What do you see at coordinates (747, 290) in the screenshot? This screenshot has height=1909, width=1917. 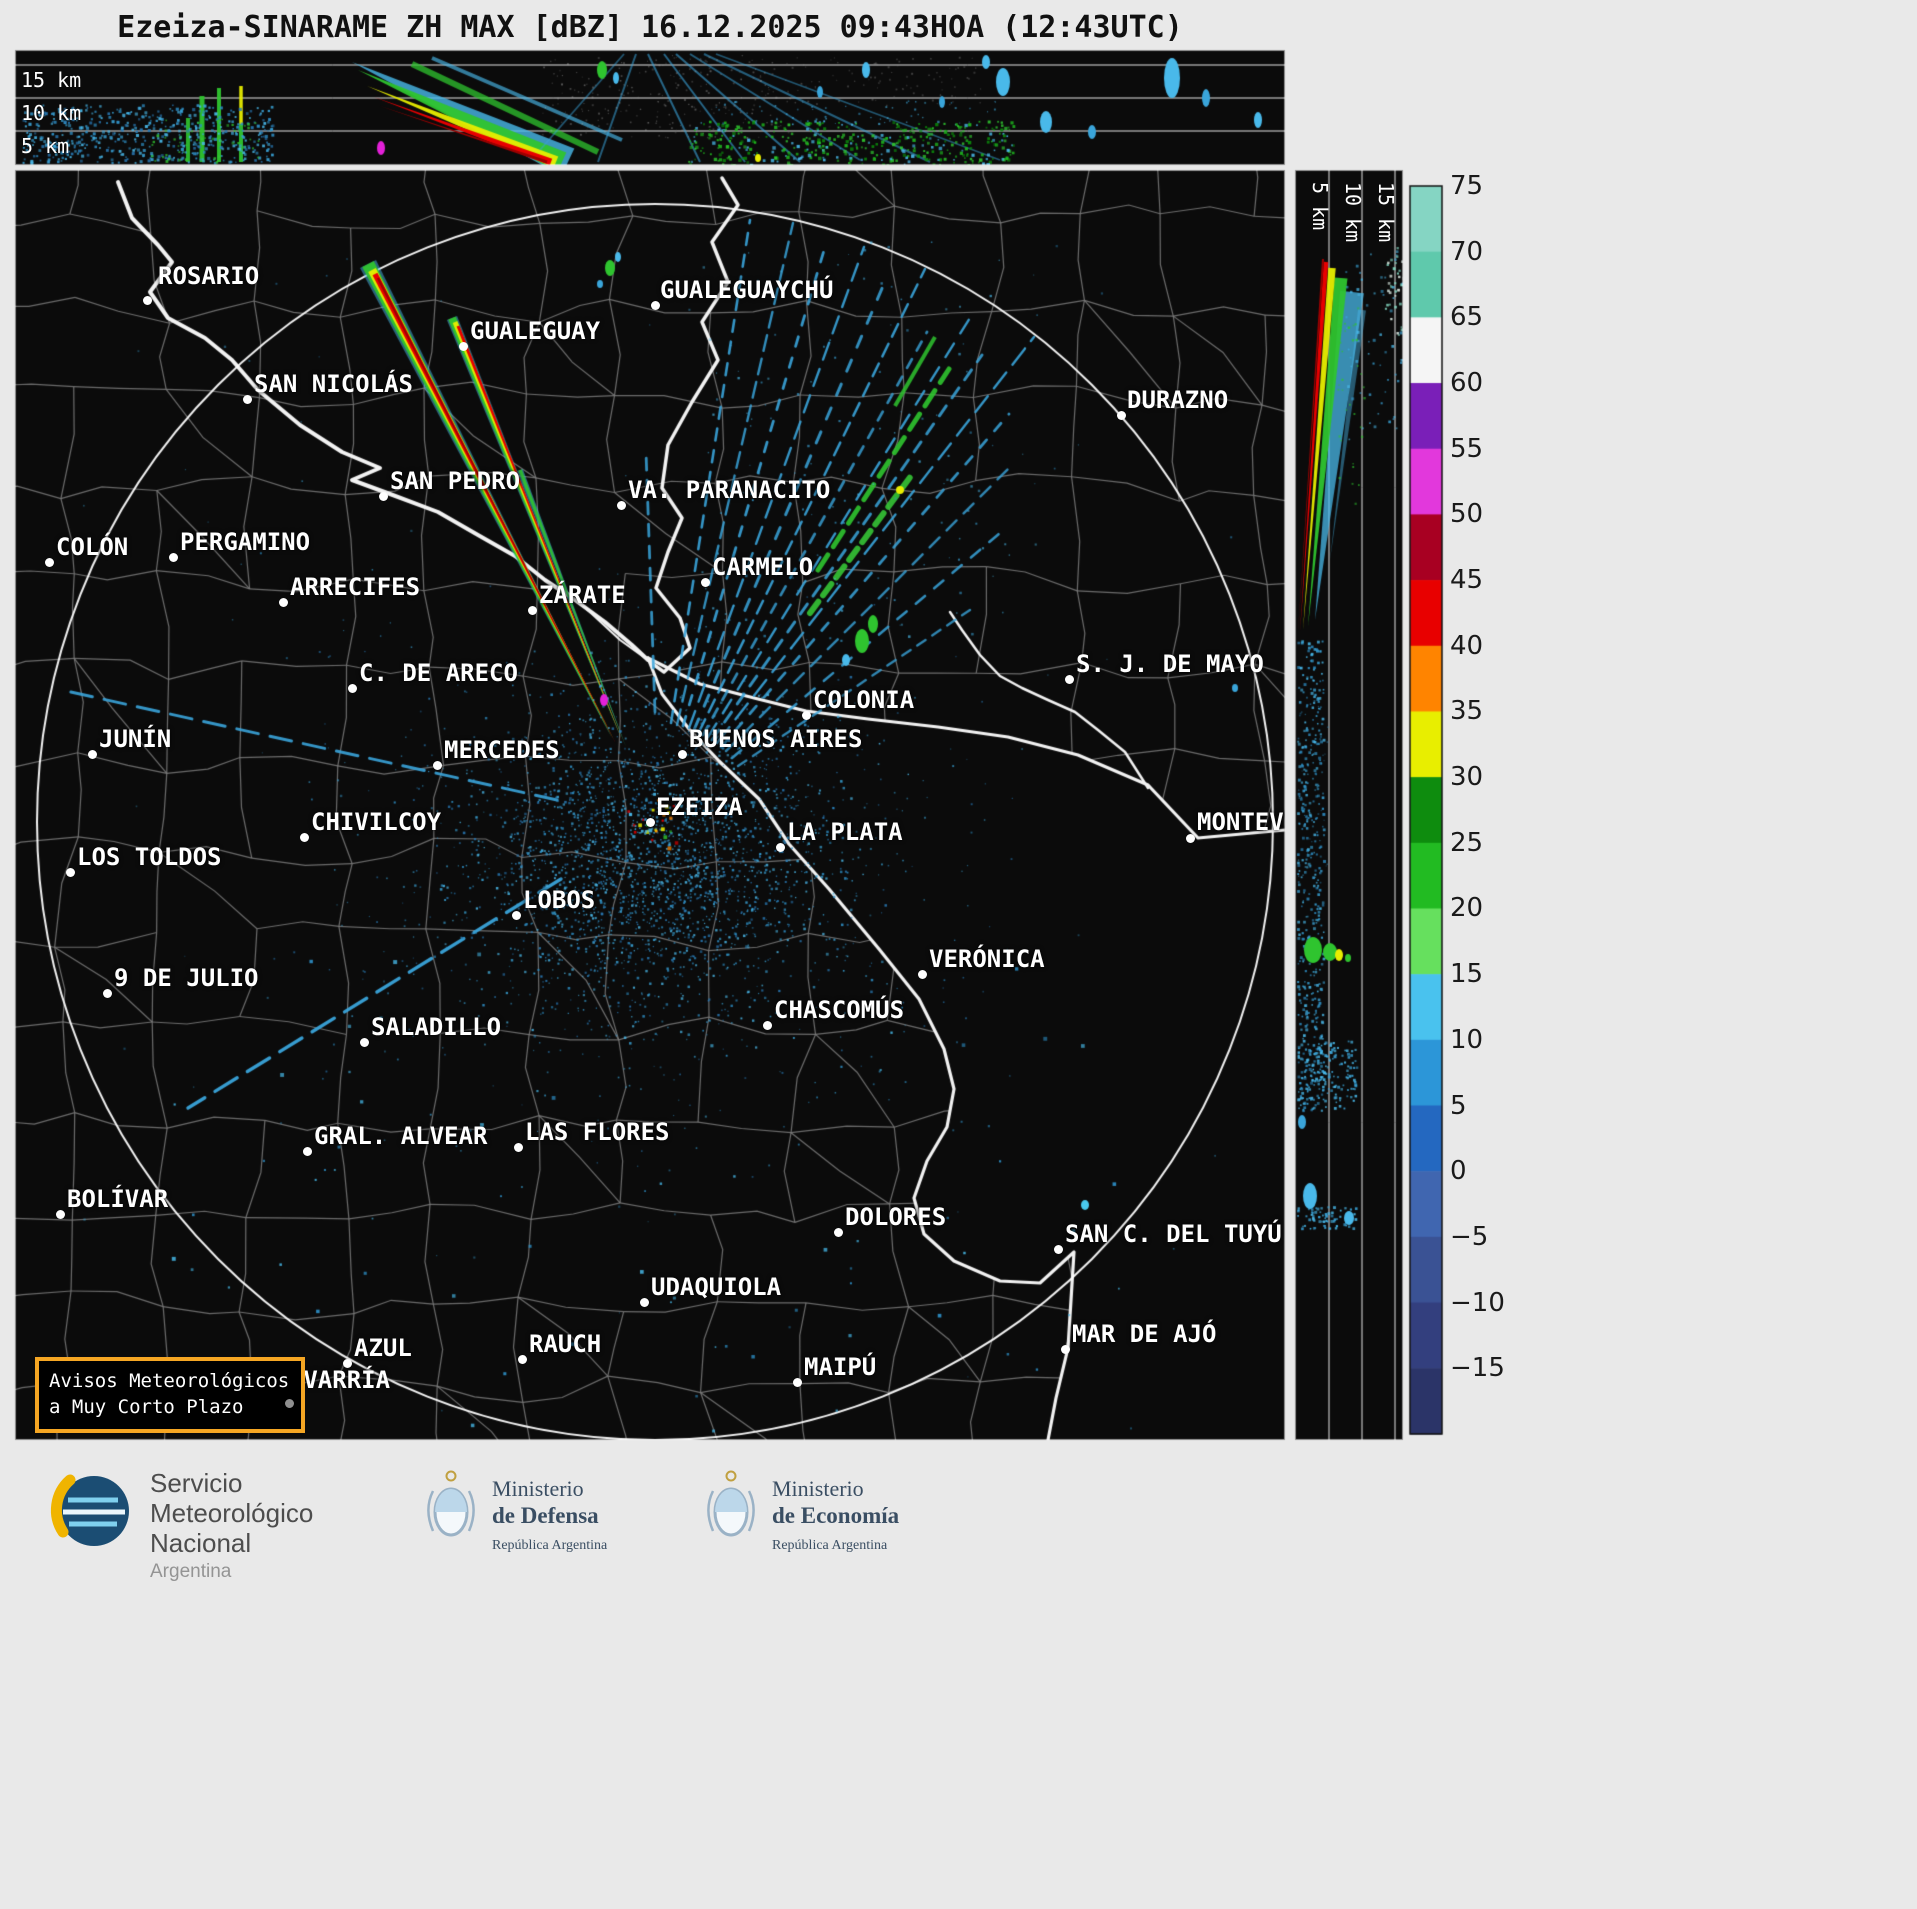 I see `city-label: GUALEGUAYCHÚ` at bounding box center [747, 290].